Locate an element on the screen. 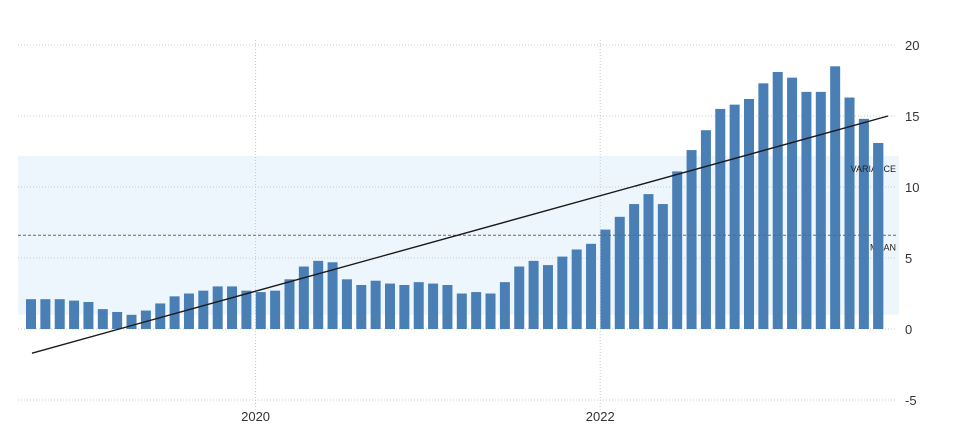 The width and height of the screenshot is (957, 433). bar-overlay-last is located at coordinates (878, 235).